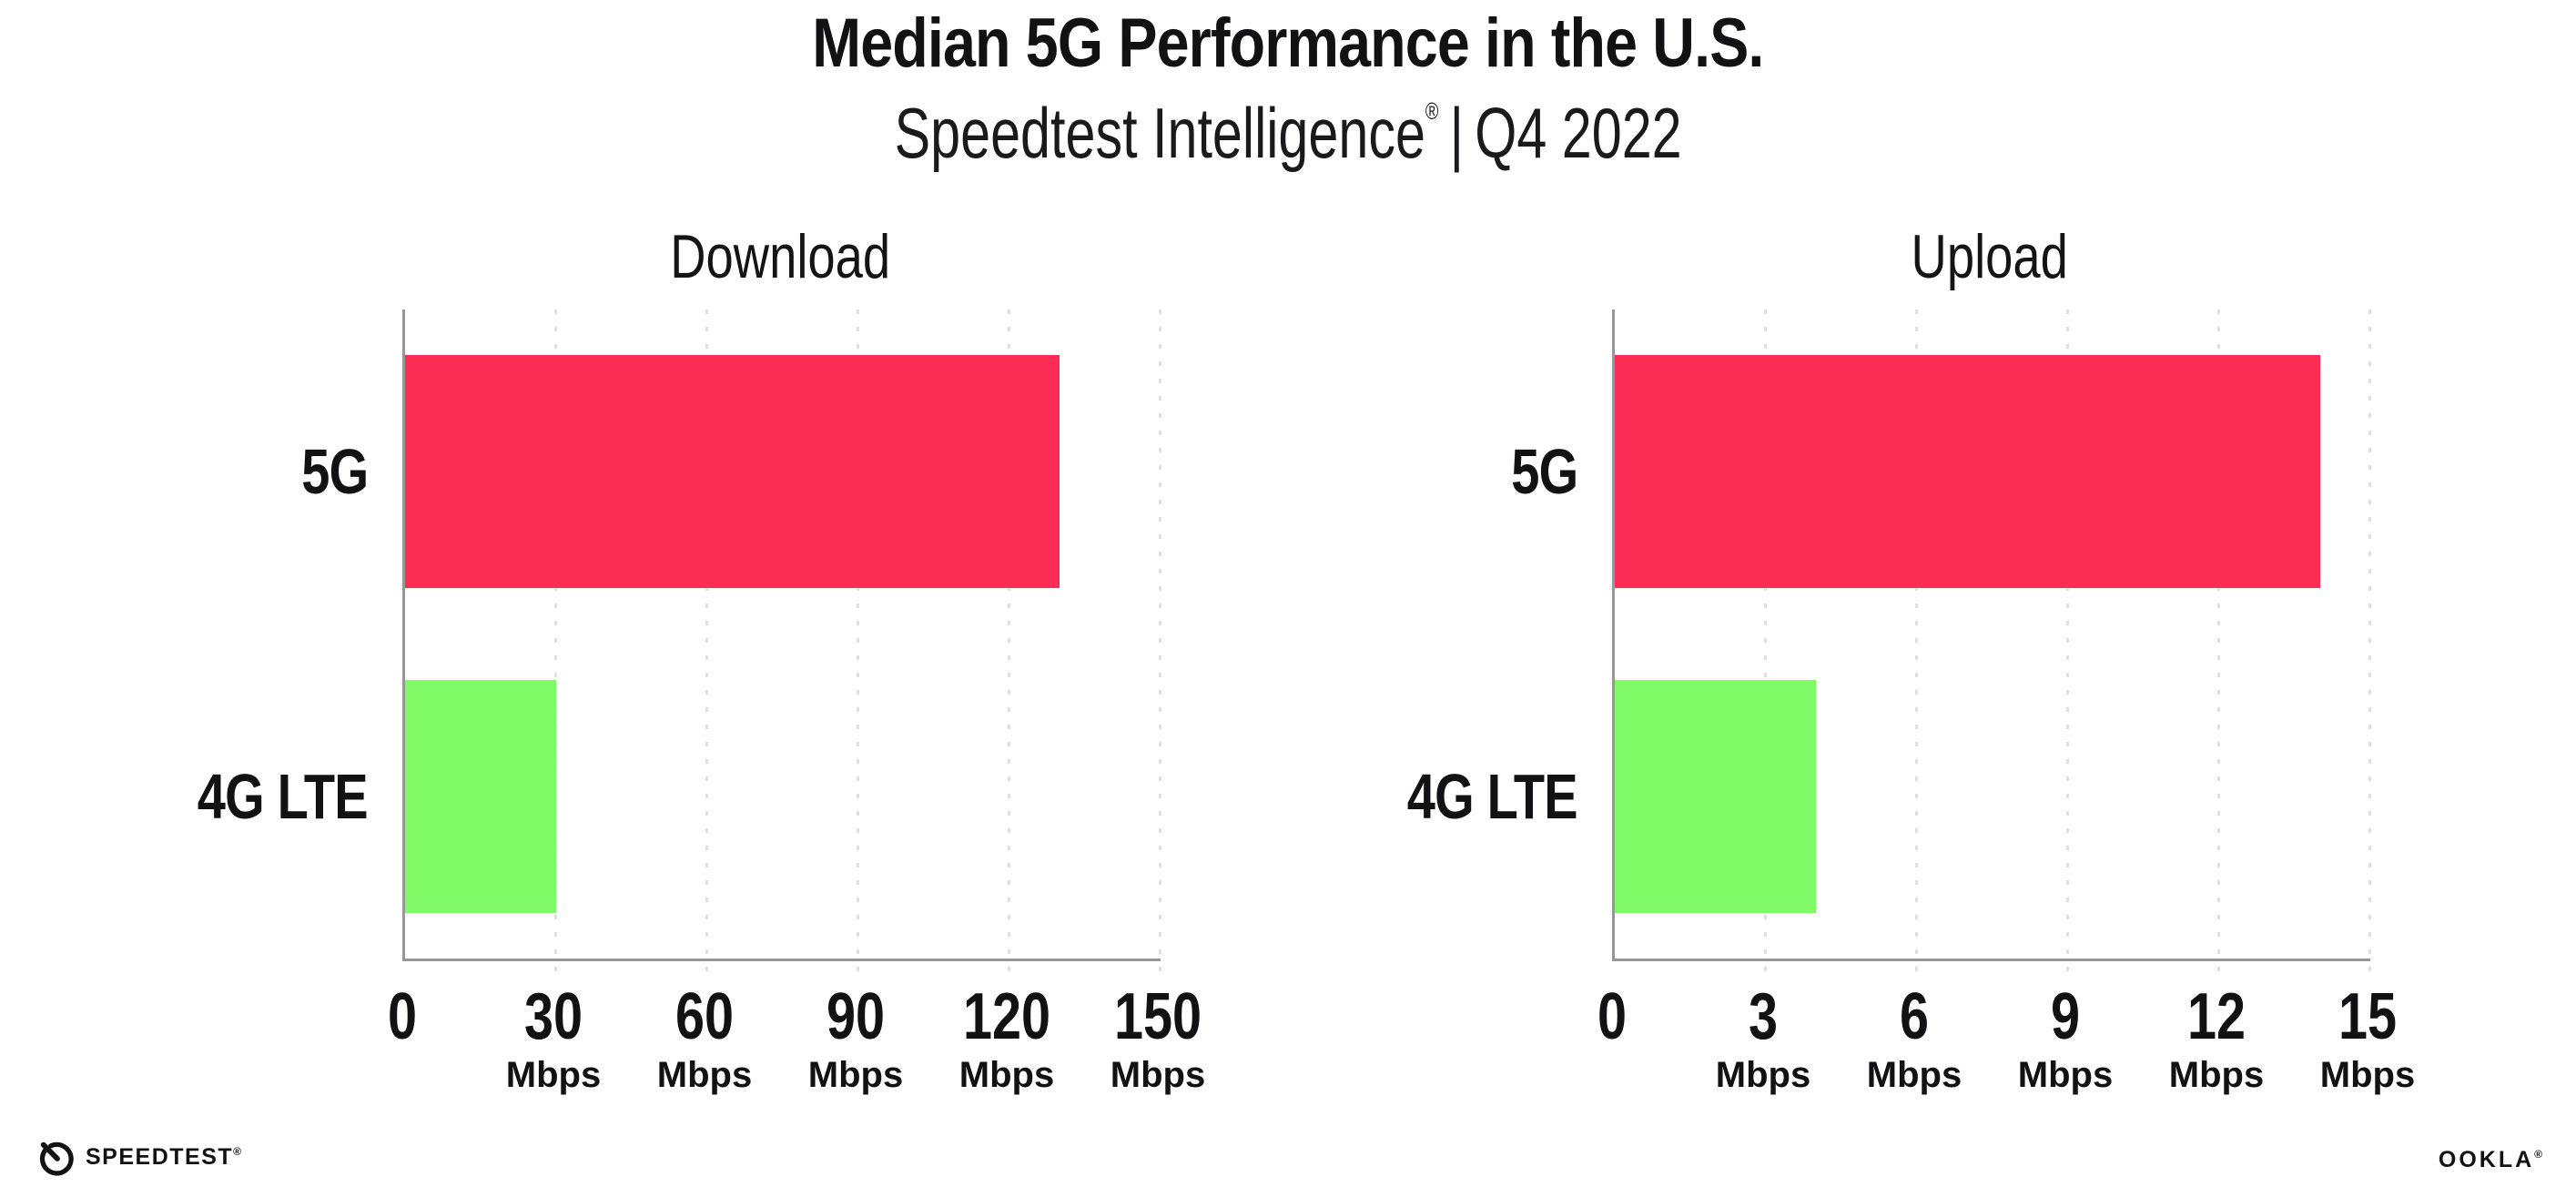 The width and height of the screenshot is (2576, 1197). Describe the element at coordinates (555, 646) in the screenshot. I see `gridline-30-mbps` at that location.